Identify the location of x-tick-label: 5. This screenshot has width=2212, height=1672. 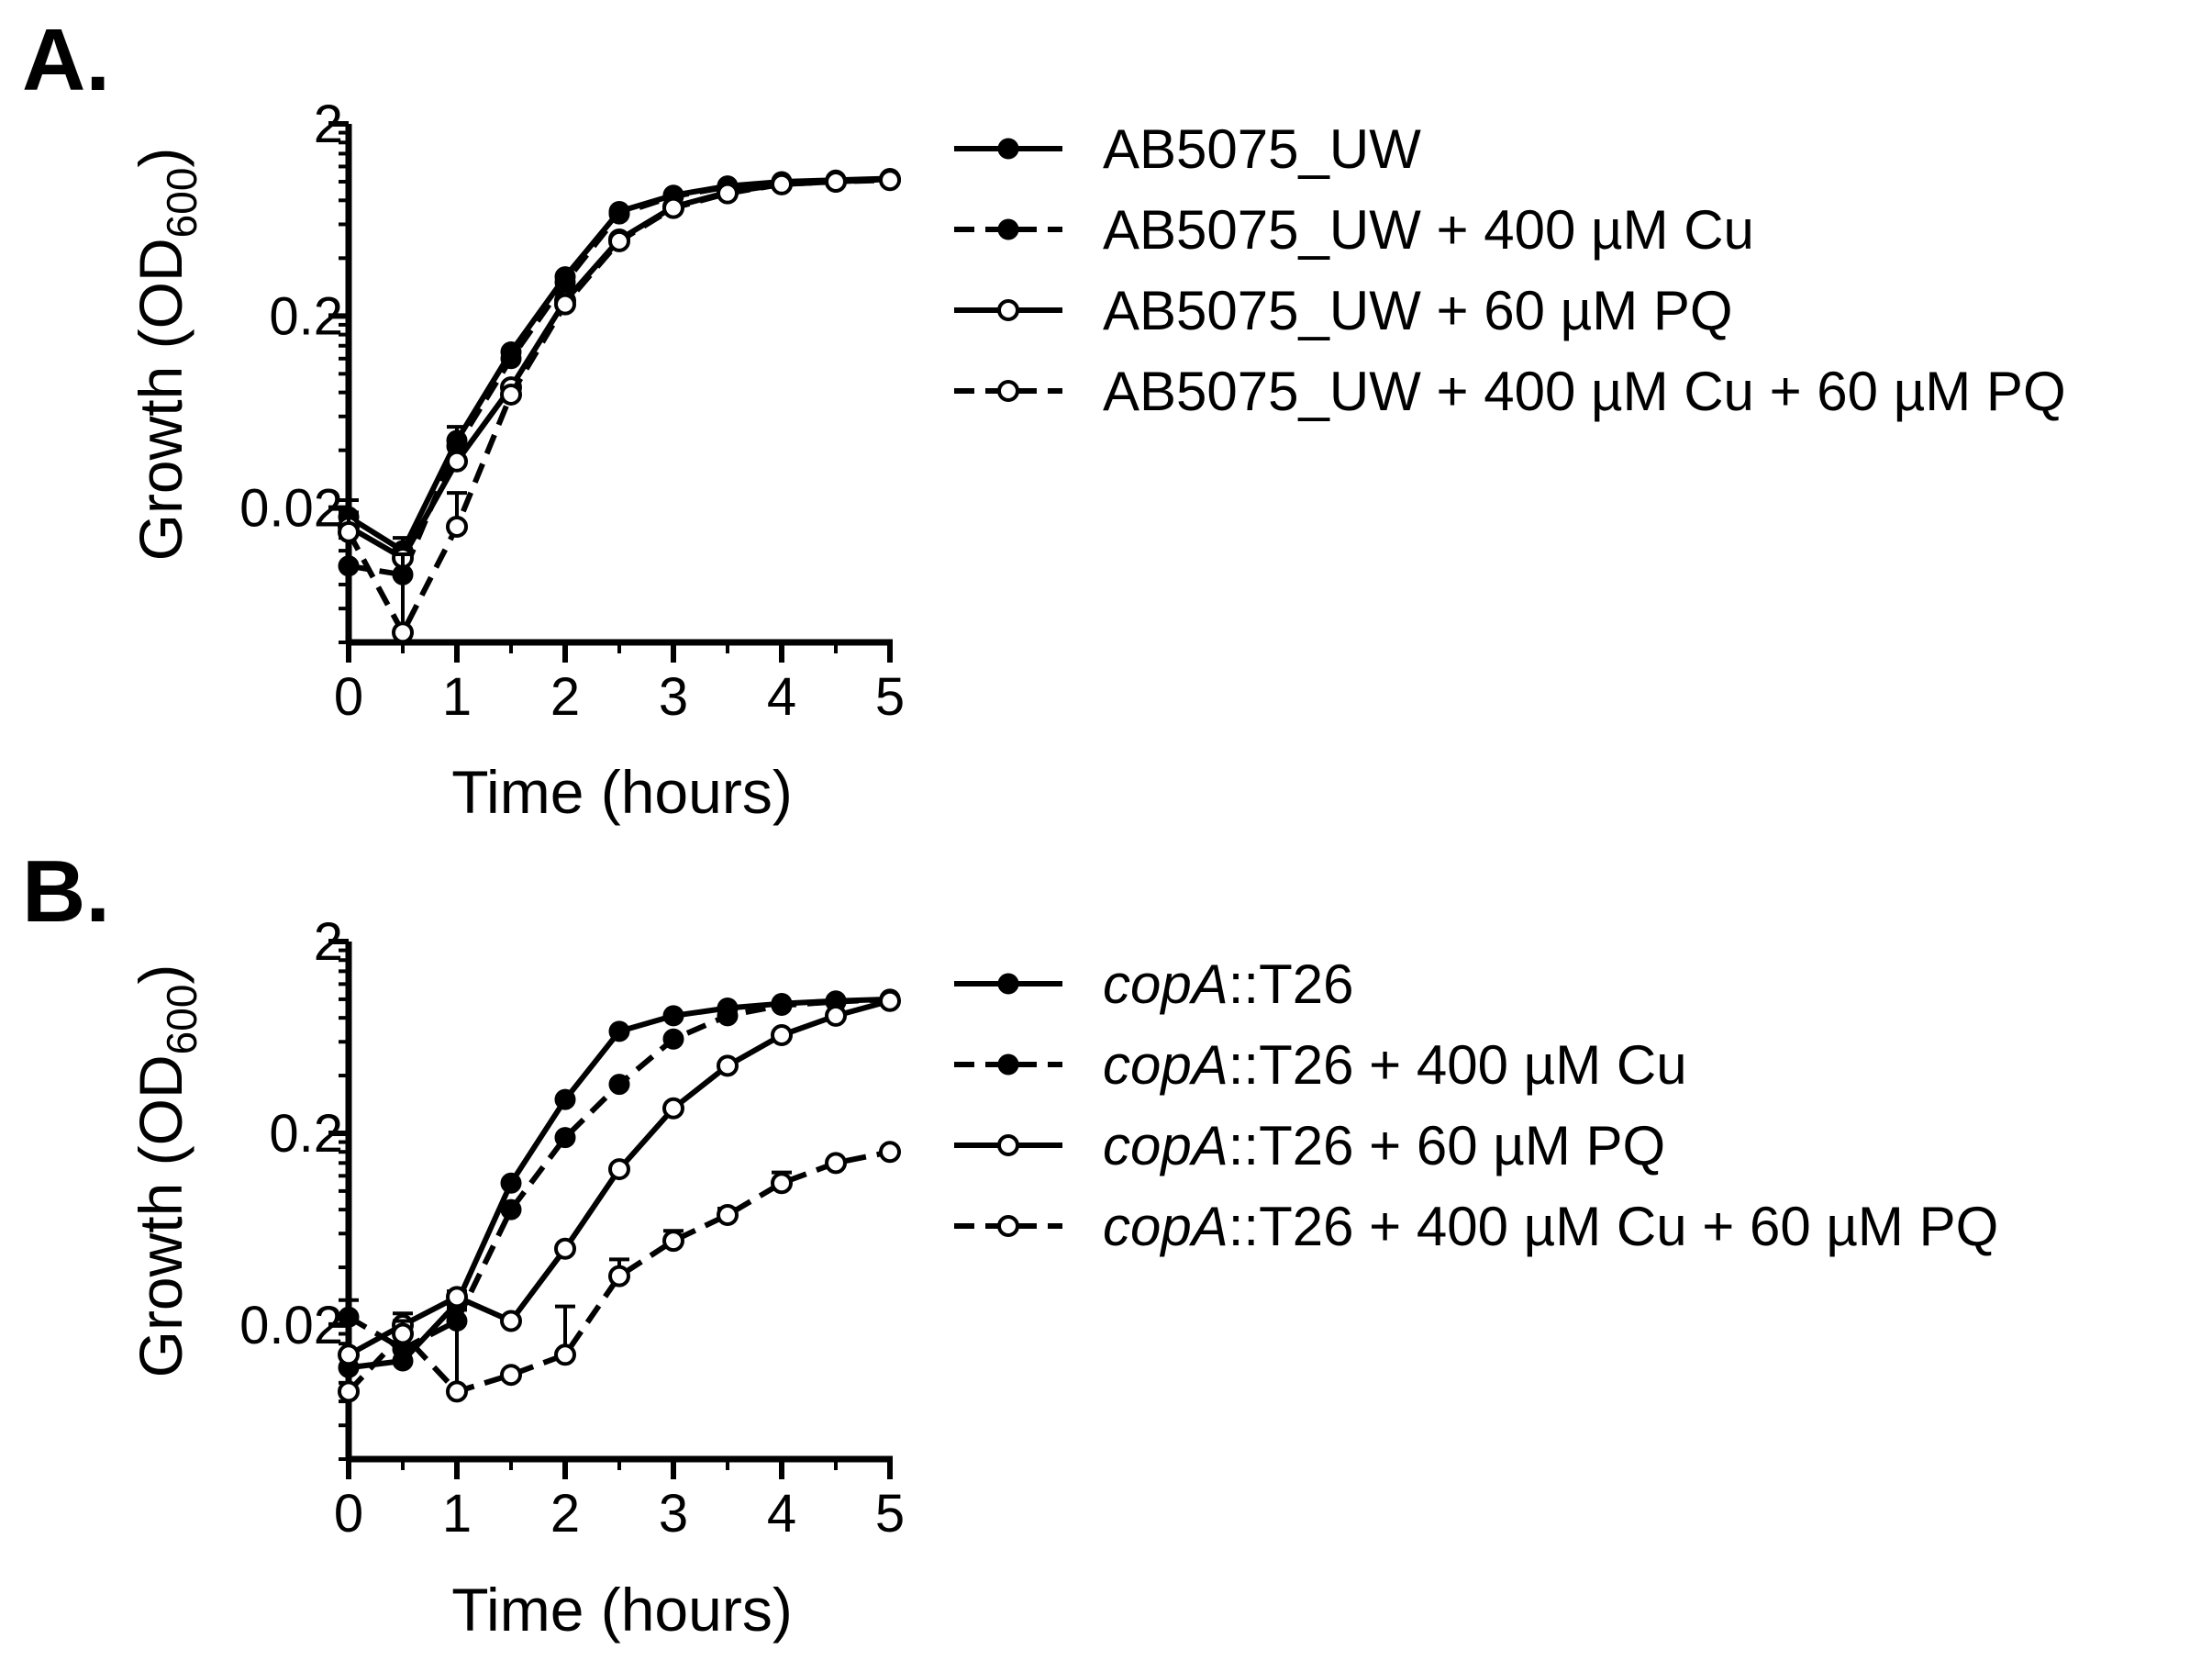
(890, 697).